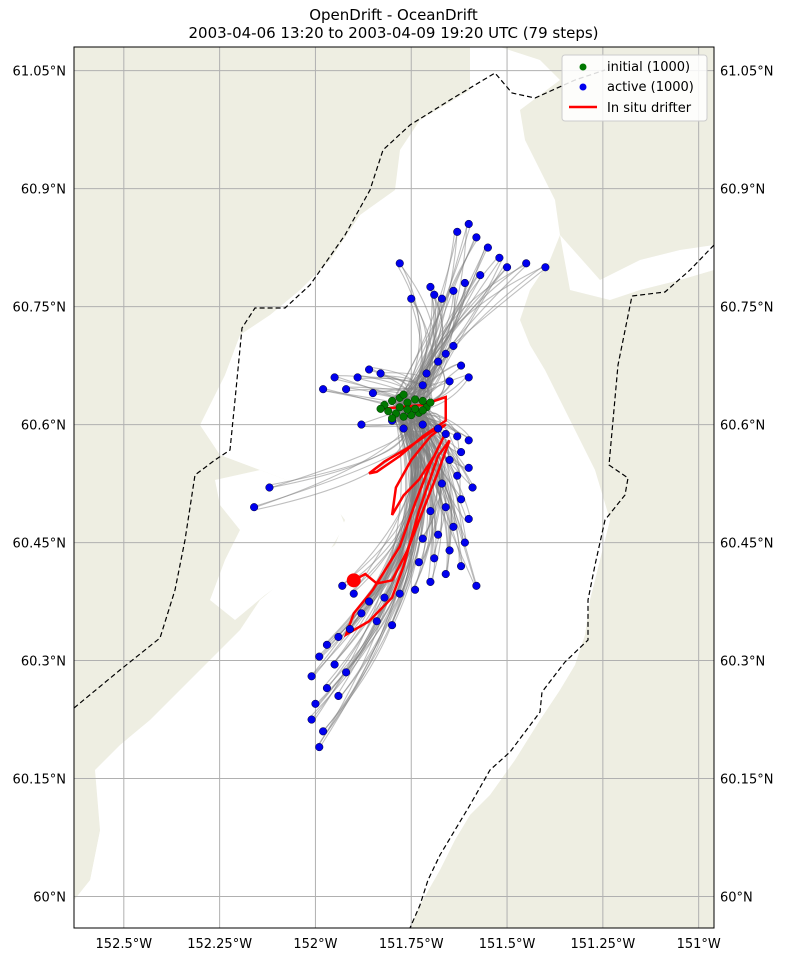  Describe the element at coordinates (43, 190) in the screenshot. I see `y-tick-label-left: 60.9°N` at that location.